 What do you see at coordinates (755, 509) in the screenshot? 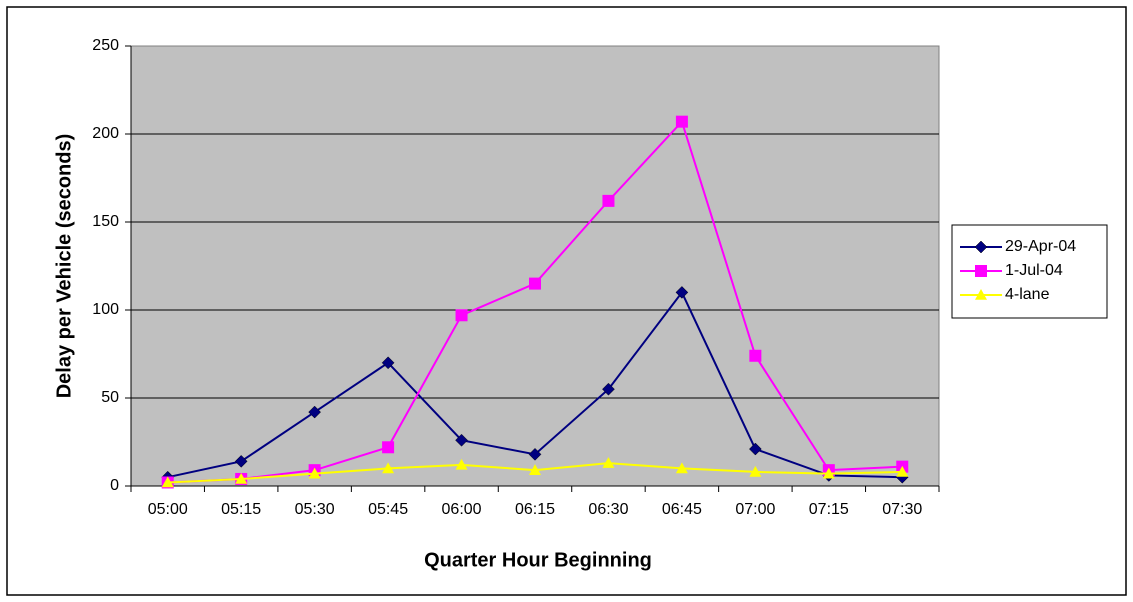
I see `x-tick-label: 07:00` at bounding box center [755, 509].